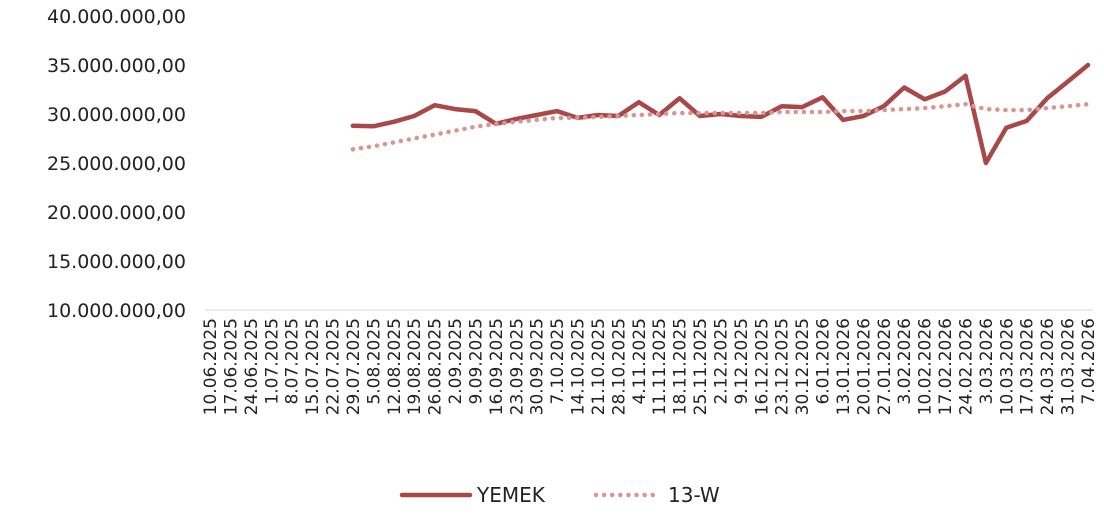  What do you see at coordinates (579, 366) in the screenshot?
I see `x-tick-label: 14.10.2025` at bounding box center [579, 366].